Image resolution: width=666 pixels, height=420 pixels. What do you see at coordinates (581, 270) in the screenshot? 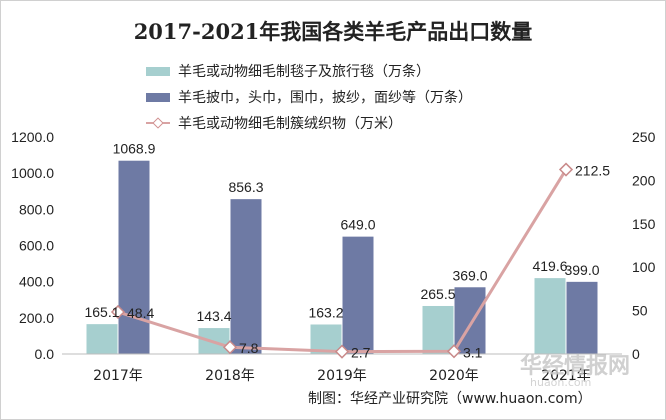
I see `bar-label-s1-4: 399.0` at bounding box center [581, 270].